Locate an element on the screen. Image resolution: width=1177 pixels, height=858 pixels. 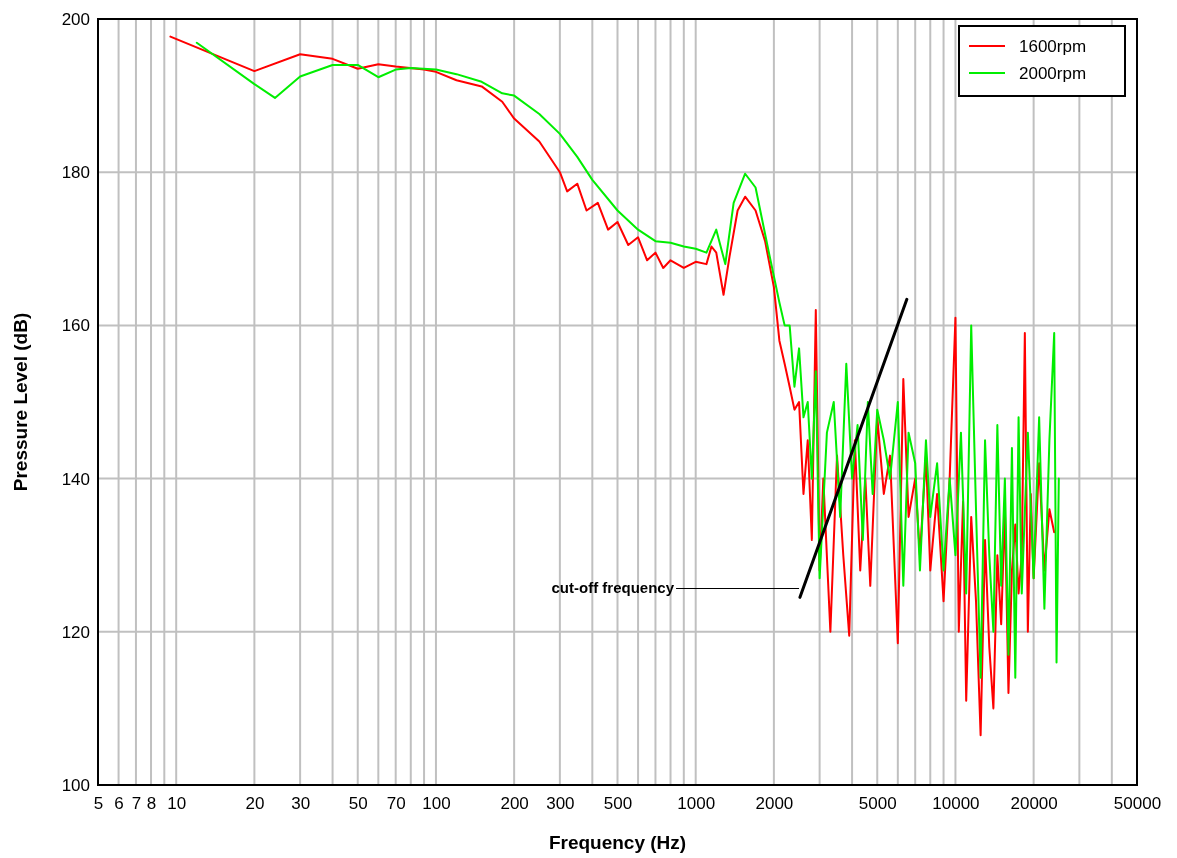
x-tick-label: 20000 is located at coordinates (1034, 804).